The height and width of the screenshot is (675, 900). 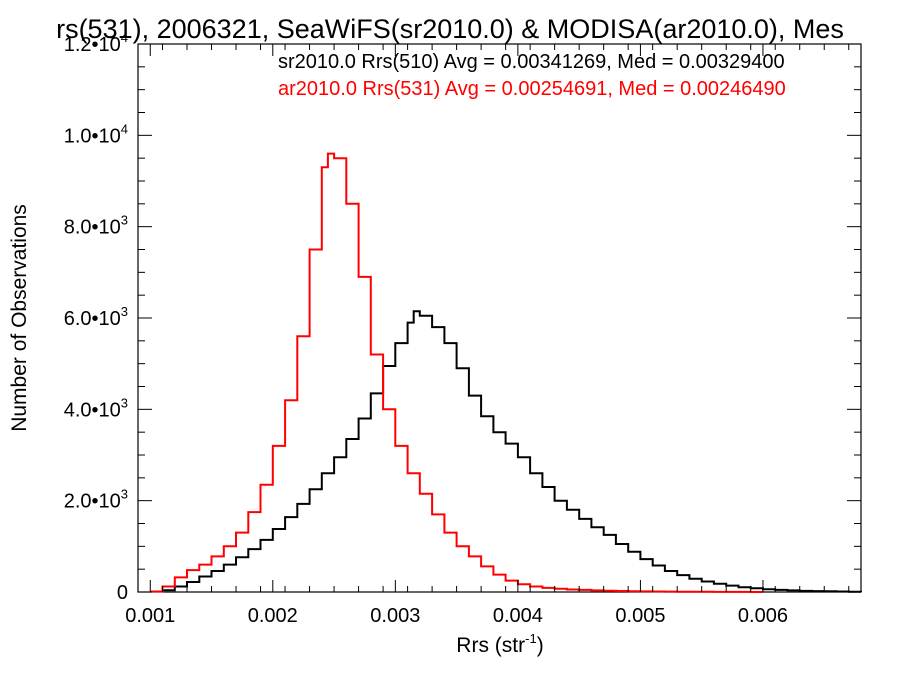 What do you see at coordinates (122, 593) in the screenshot?
I see `y-tick-label-0: 0` at bounding box center [122, 593].